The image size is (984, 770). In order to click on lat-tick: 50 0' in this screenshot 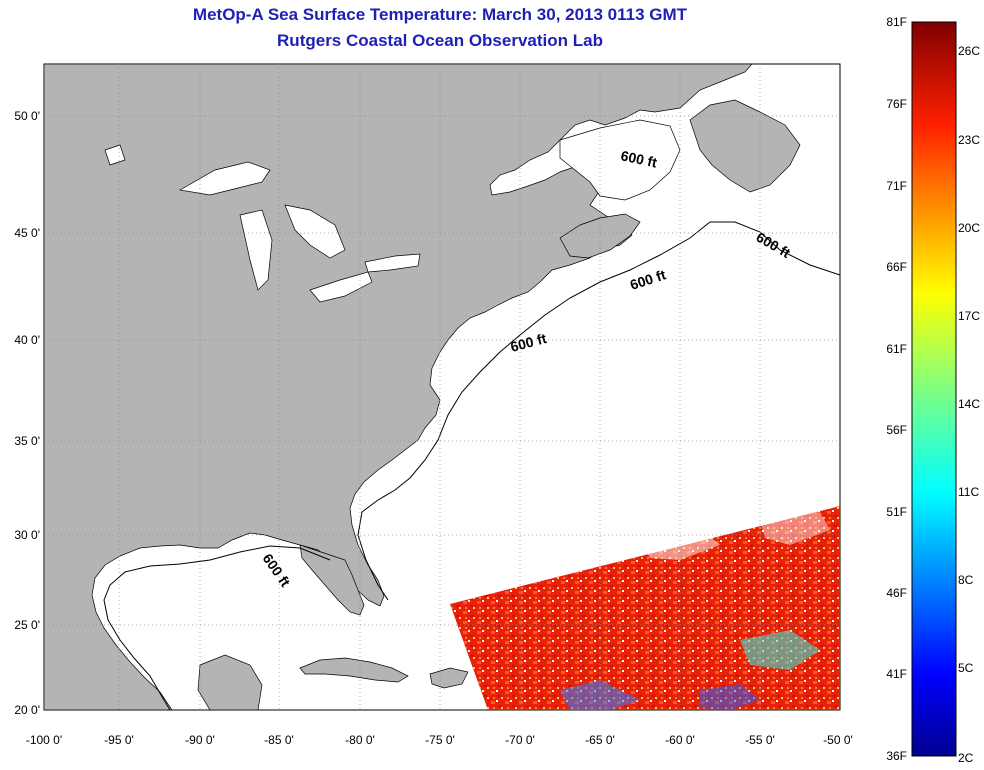, I will do `click(27, 116)`.